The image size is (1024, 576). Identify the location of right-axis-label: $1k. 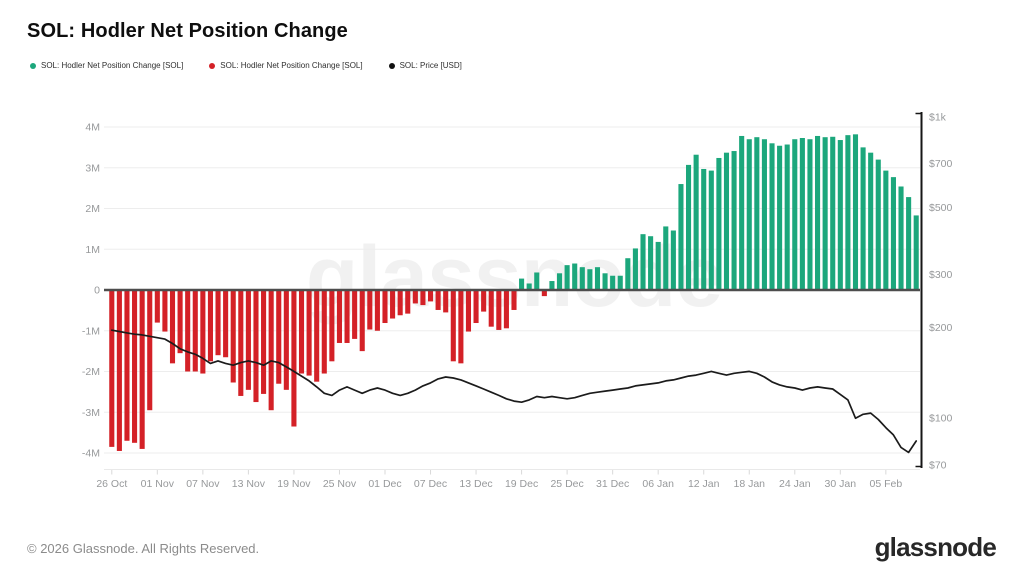
(938, 118).